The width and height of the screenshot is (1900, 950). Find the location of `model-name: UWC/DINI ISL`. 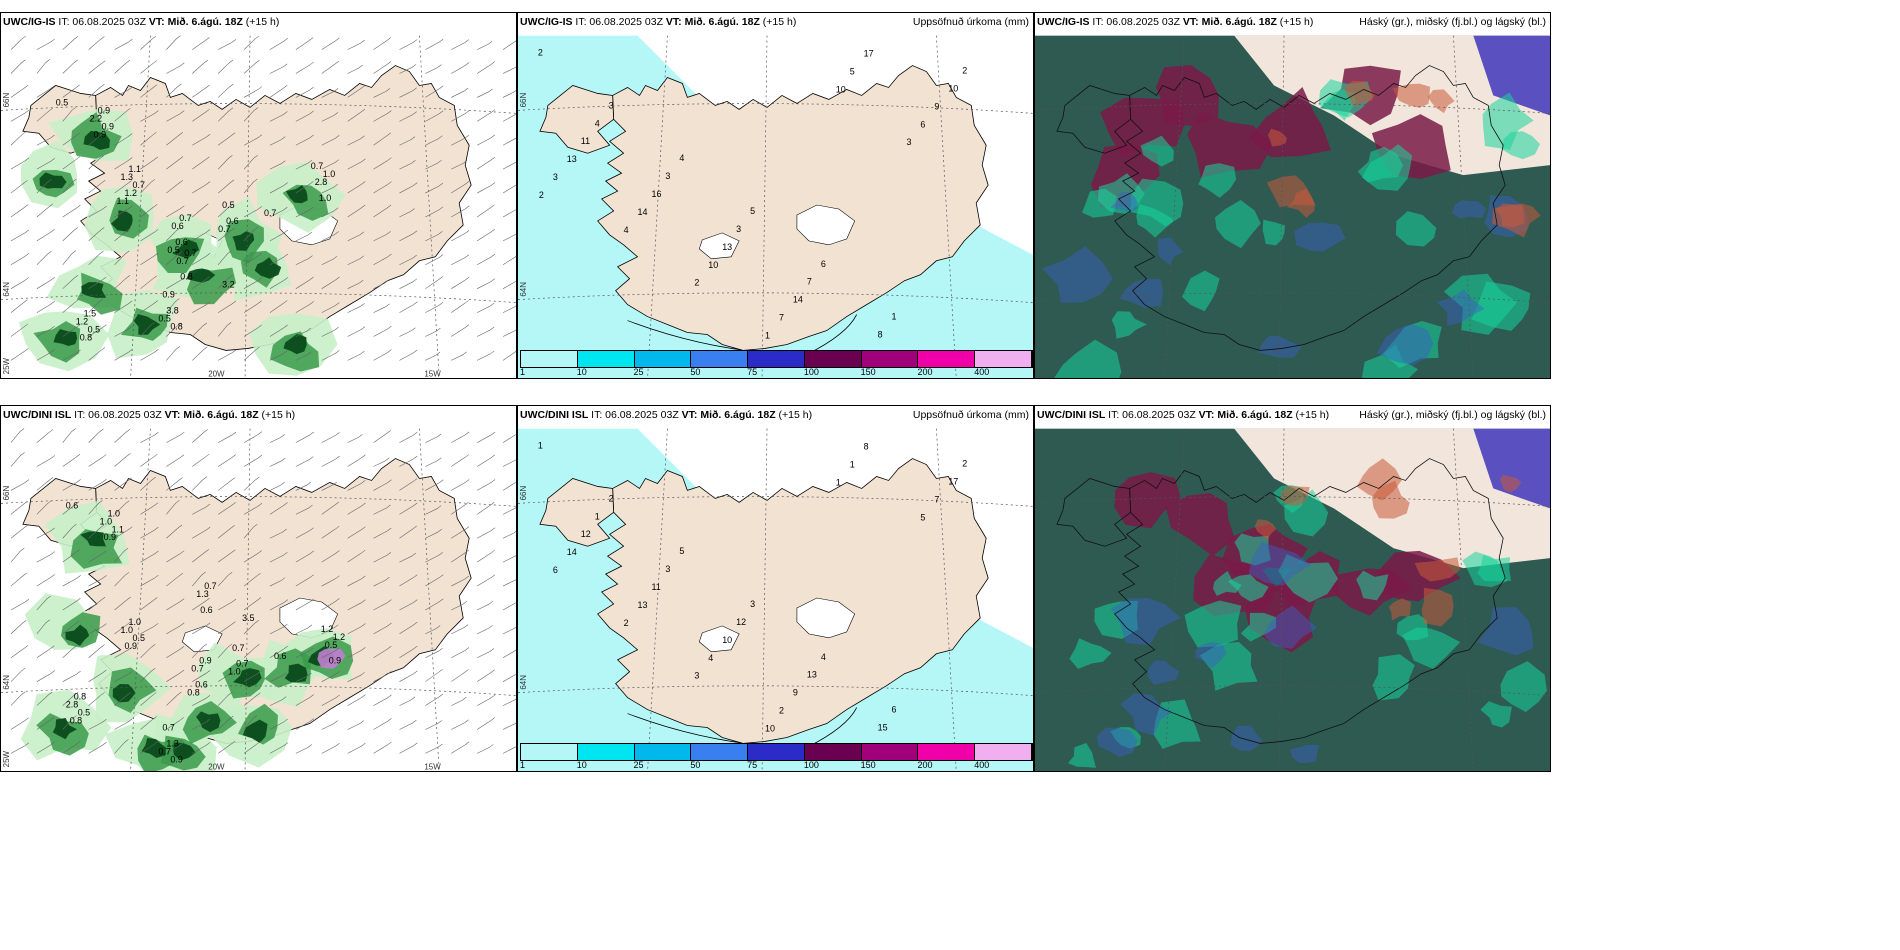

model-name: UWC/DINI ISL is located at coordinates (554, 415).